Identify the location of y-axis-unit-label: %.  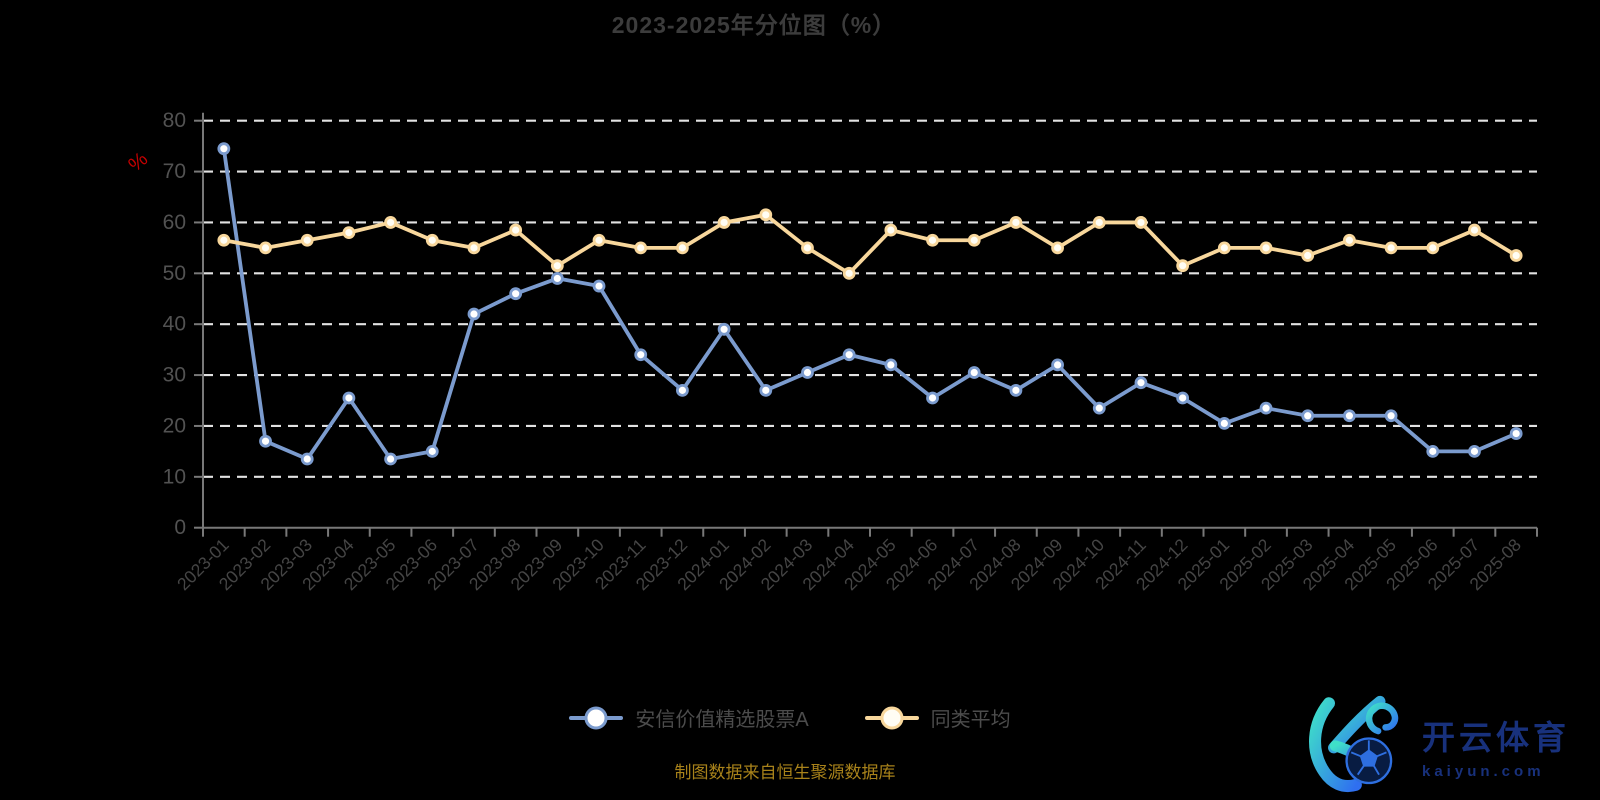
(138, 162).